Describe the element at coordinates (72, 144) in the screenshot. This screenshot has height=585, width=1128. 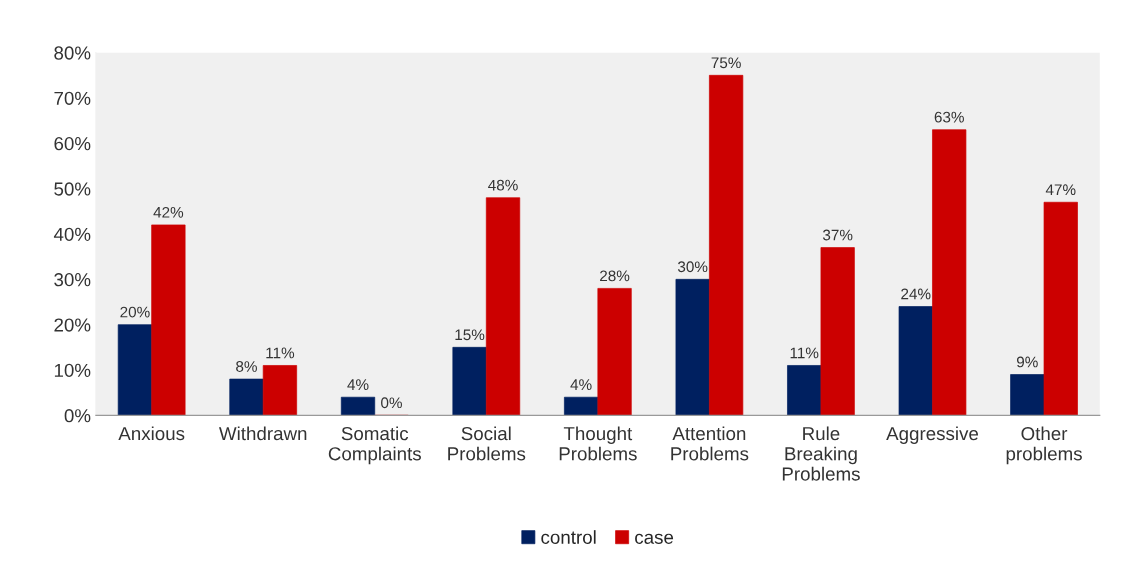
I see `y-tick-label: 60%` at that location.